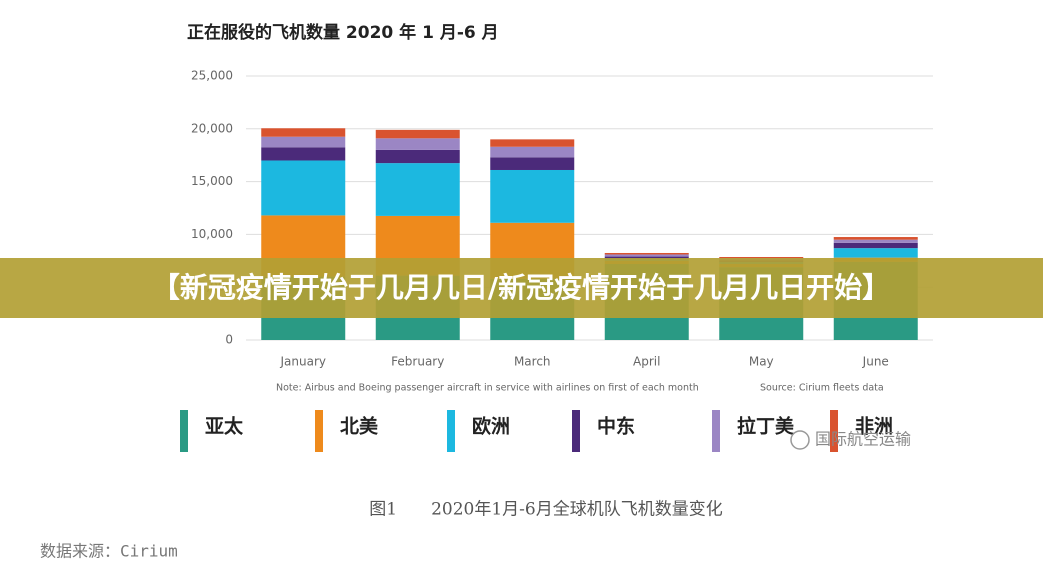 The width and height of the screenshot is (1043, 574). What do you see at coordinates (800, 440) in the screenshot?
I see `watermark-icon` at bounding box center [800, 440].